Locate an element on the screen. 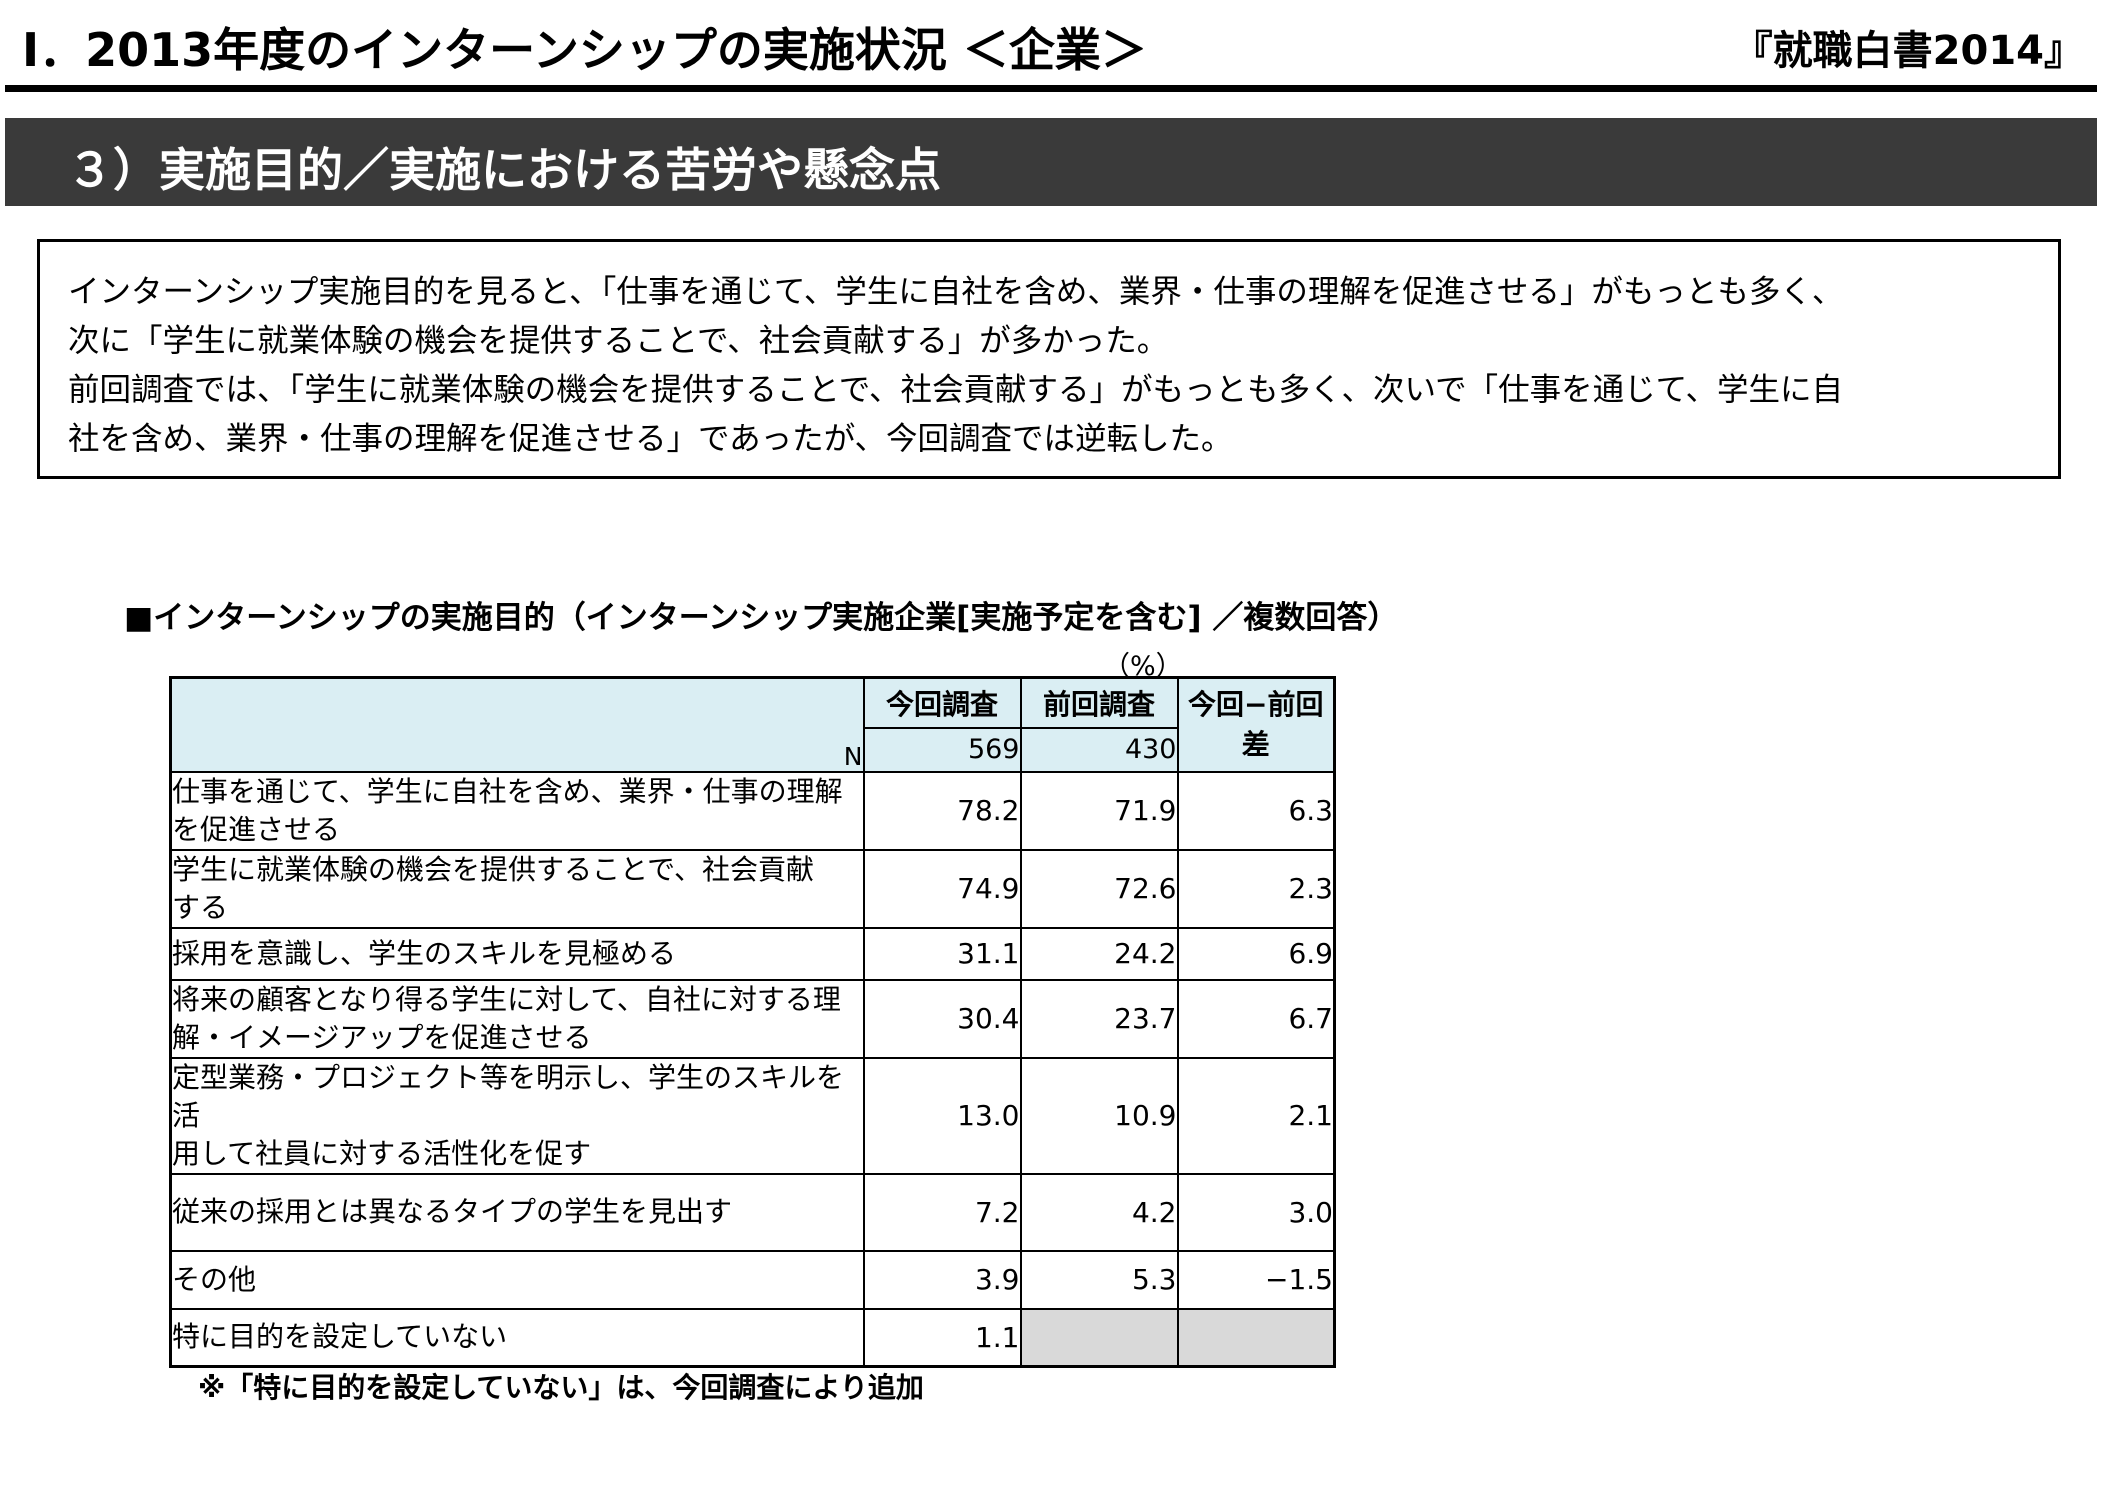 This screenshot has height=1500, width=2102. section-bar: ３）実施目的／実施における苦労や懸念点 is located at coordinates (1051, 162).